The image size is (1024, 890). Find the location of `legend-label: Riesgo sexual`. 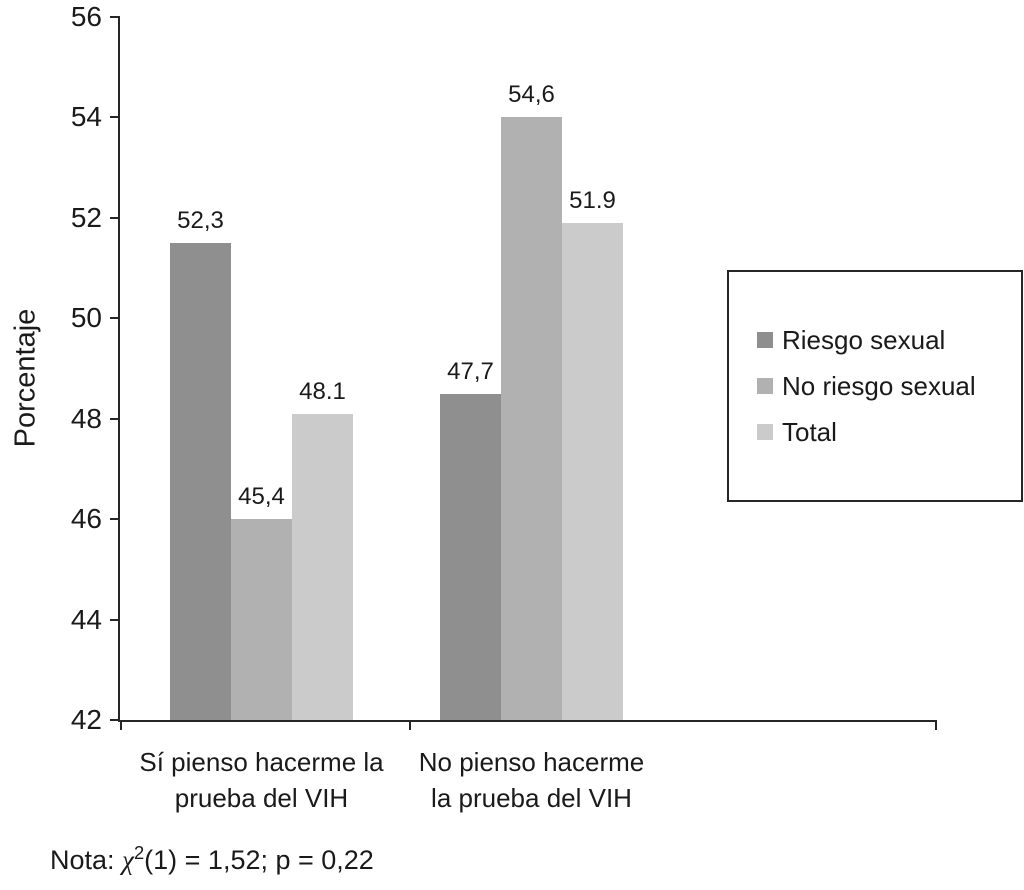

legend-label: Riesgo sexual is located at coordinates (864, 340).